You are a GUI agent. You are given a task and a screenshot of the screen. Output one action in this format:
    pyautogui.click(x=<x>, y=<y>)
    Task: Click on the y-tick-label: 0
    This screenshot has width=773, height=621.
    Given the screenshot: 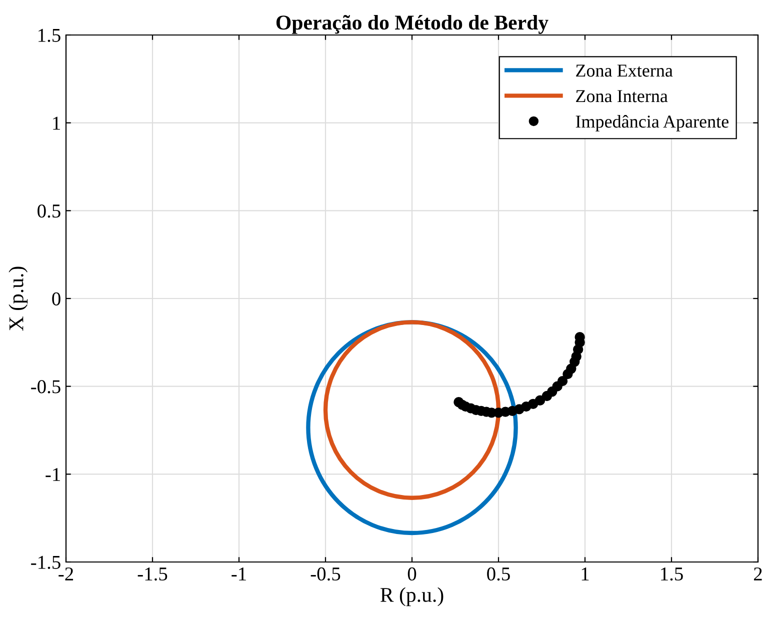 What is the action you would take?
    pyautogui.click(x=56, y=299)
    